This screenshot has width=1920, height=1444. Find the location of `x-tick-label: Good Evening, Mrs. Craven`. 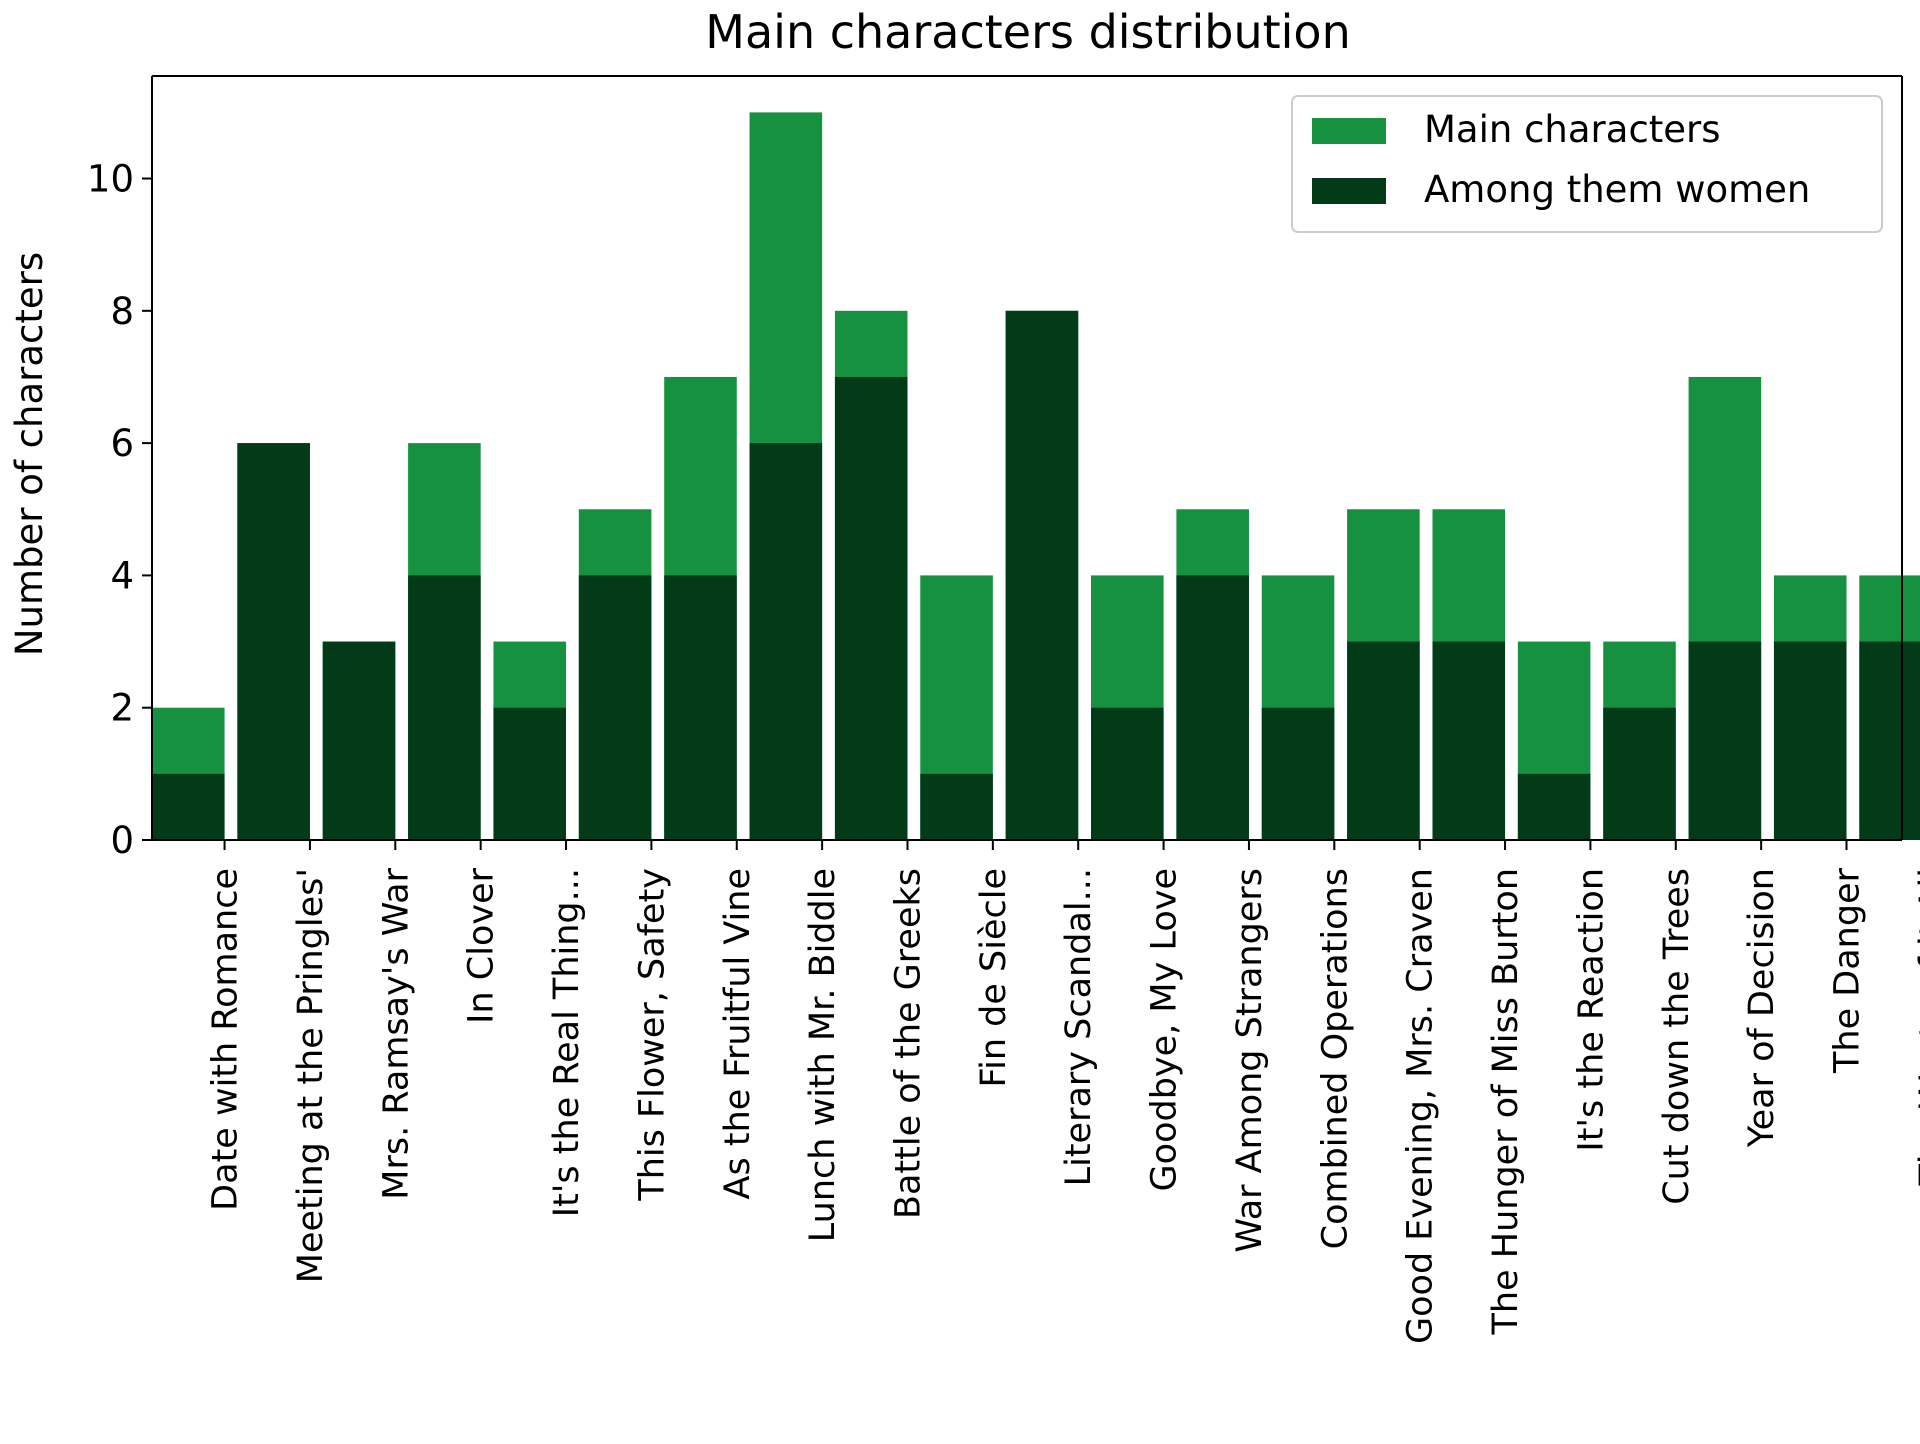

x-tick-label: Good Evening, Mrs. Craven is located at coordinates (1421, 1106).